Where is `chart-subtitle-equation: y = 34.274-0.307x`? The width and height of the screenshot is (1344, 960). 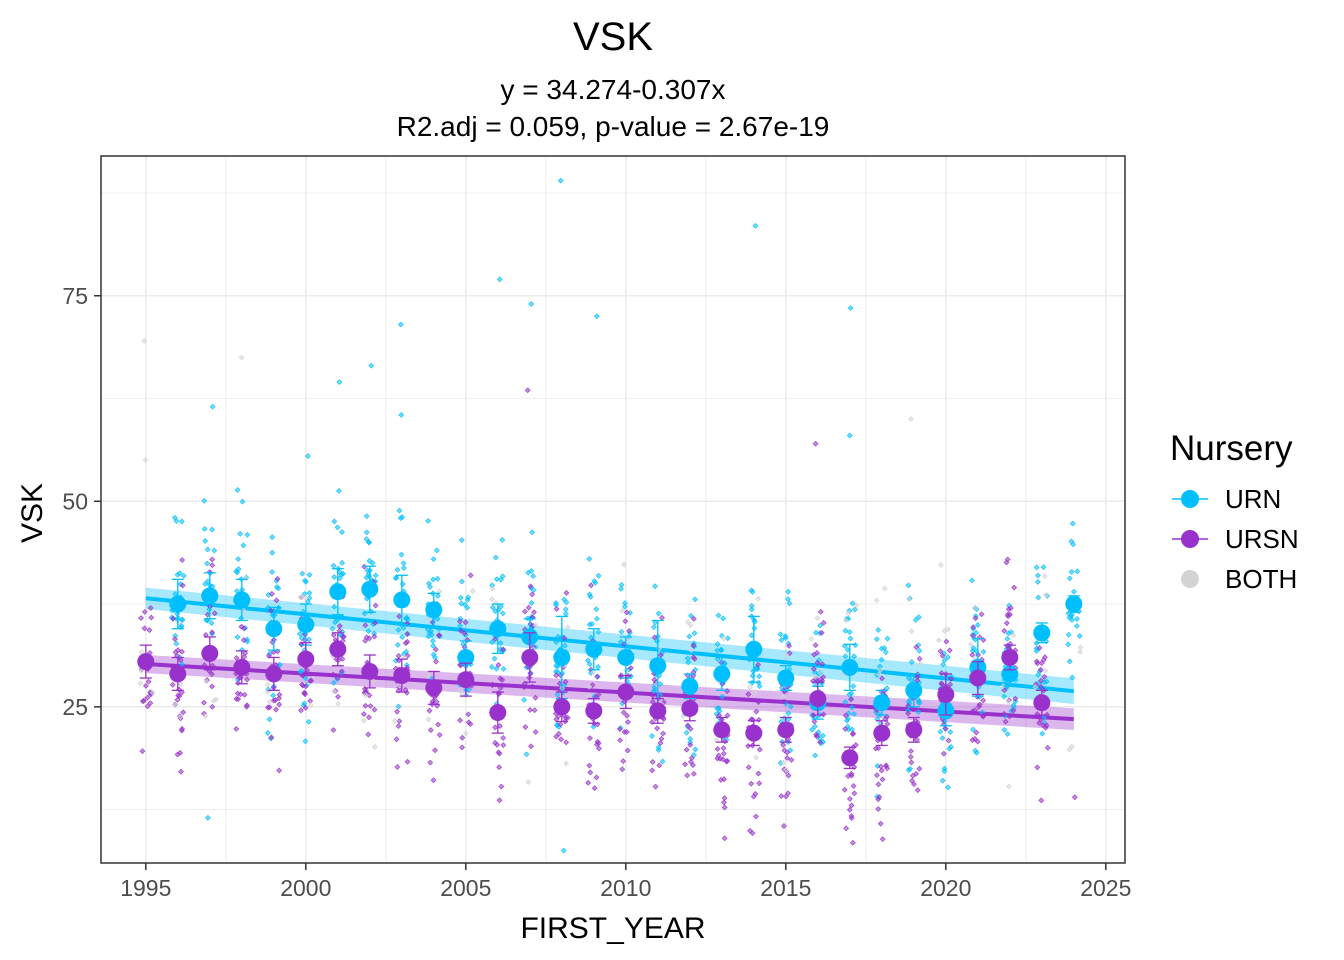
chart-subtitle-equation: y = 34.274-0.307x is located at coordinates (613, 89).